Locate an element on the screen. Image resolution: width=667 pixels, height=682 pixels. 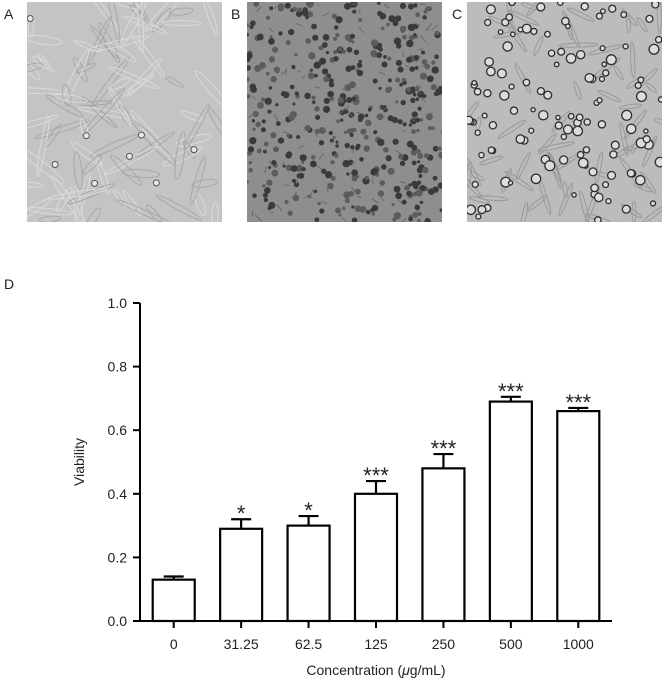
x-tick-label: 250 is located at coordinates (444, 644).